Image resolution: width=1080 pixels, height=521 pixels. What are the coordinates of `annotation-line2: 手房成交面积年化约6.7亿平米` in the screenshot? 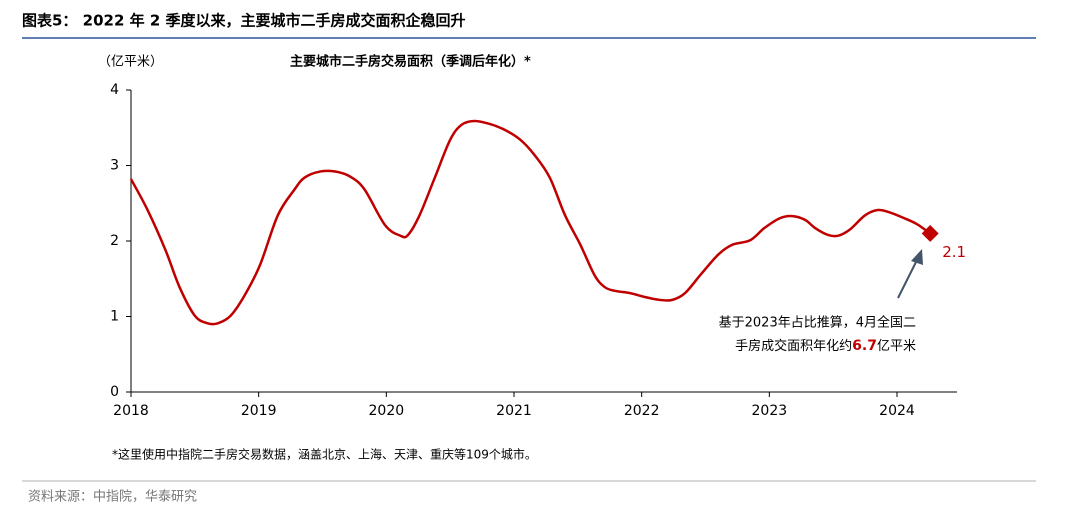 It's located at (825, 346).